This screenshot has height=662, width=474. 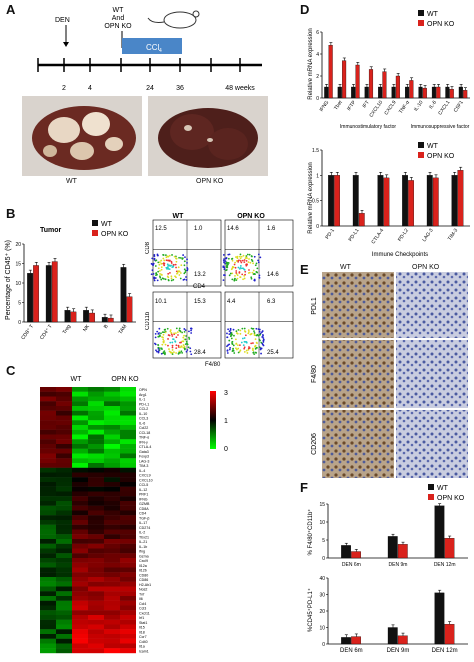 I want to click on y-tick-label: 5, so click(x=19, y=304).